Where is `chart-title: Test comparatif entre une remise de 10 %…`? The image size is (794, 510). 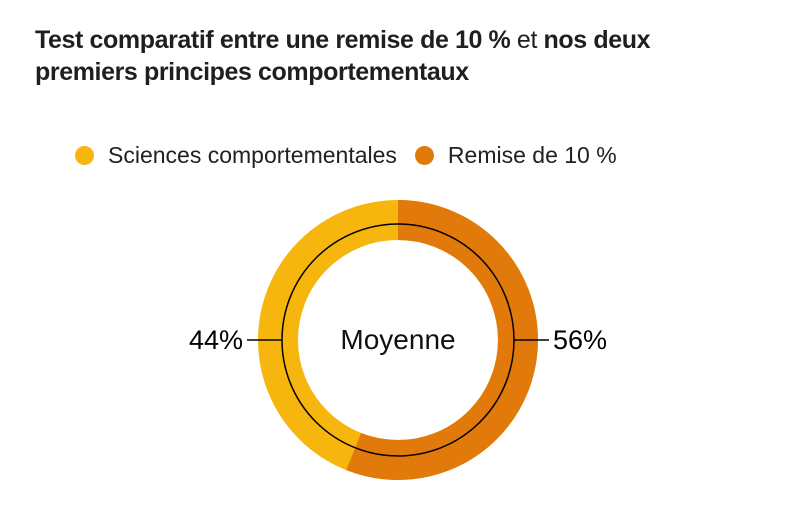 chart-title: Test comparatif entre une remise de 10 %… is located at coordinates (388, 56).